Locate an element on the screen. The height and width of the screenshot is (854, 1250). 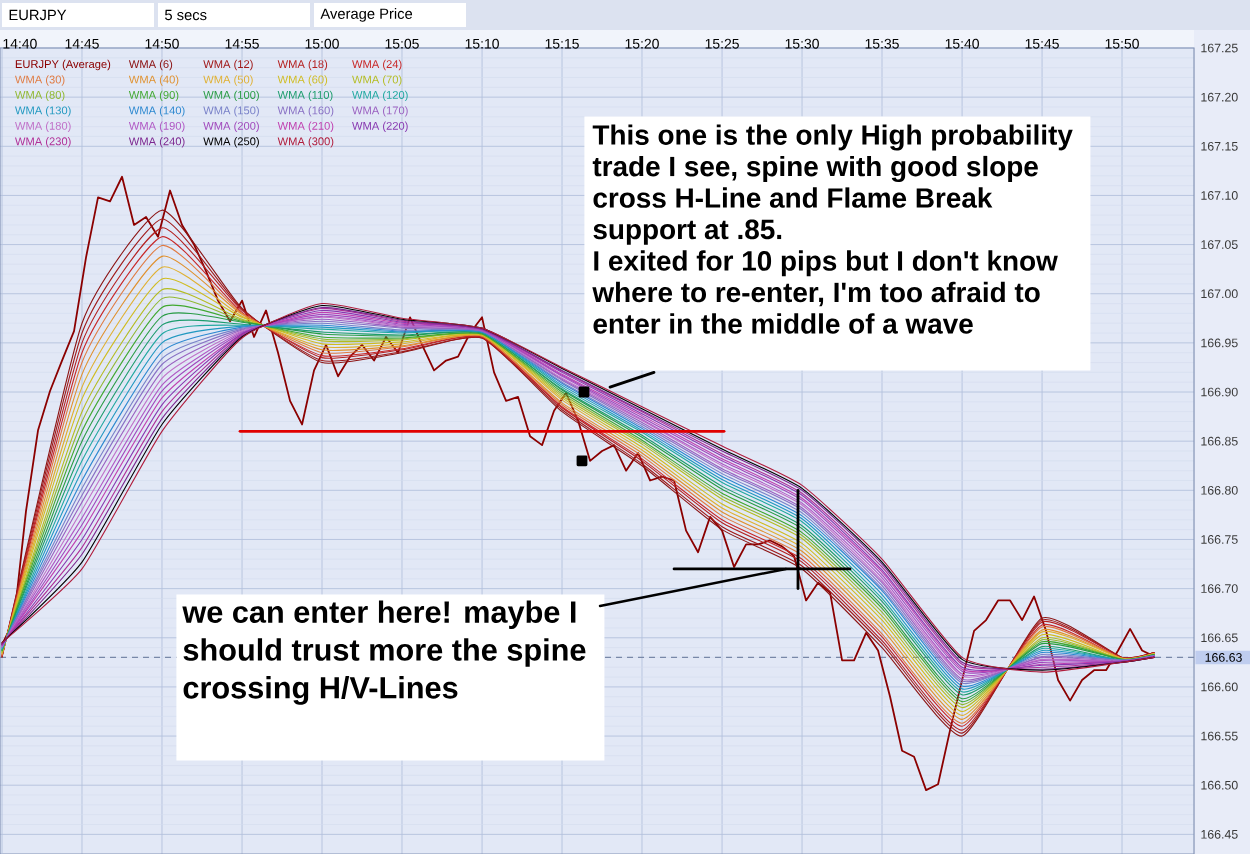
annotation: This one is the only High probability trade I see, spine with good slope cross H-Line and Flame Break support at .85. is located at coordinates (832, 184).